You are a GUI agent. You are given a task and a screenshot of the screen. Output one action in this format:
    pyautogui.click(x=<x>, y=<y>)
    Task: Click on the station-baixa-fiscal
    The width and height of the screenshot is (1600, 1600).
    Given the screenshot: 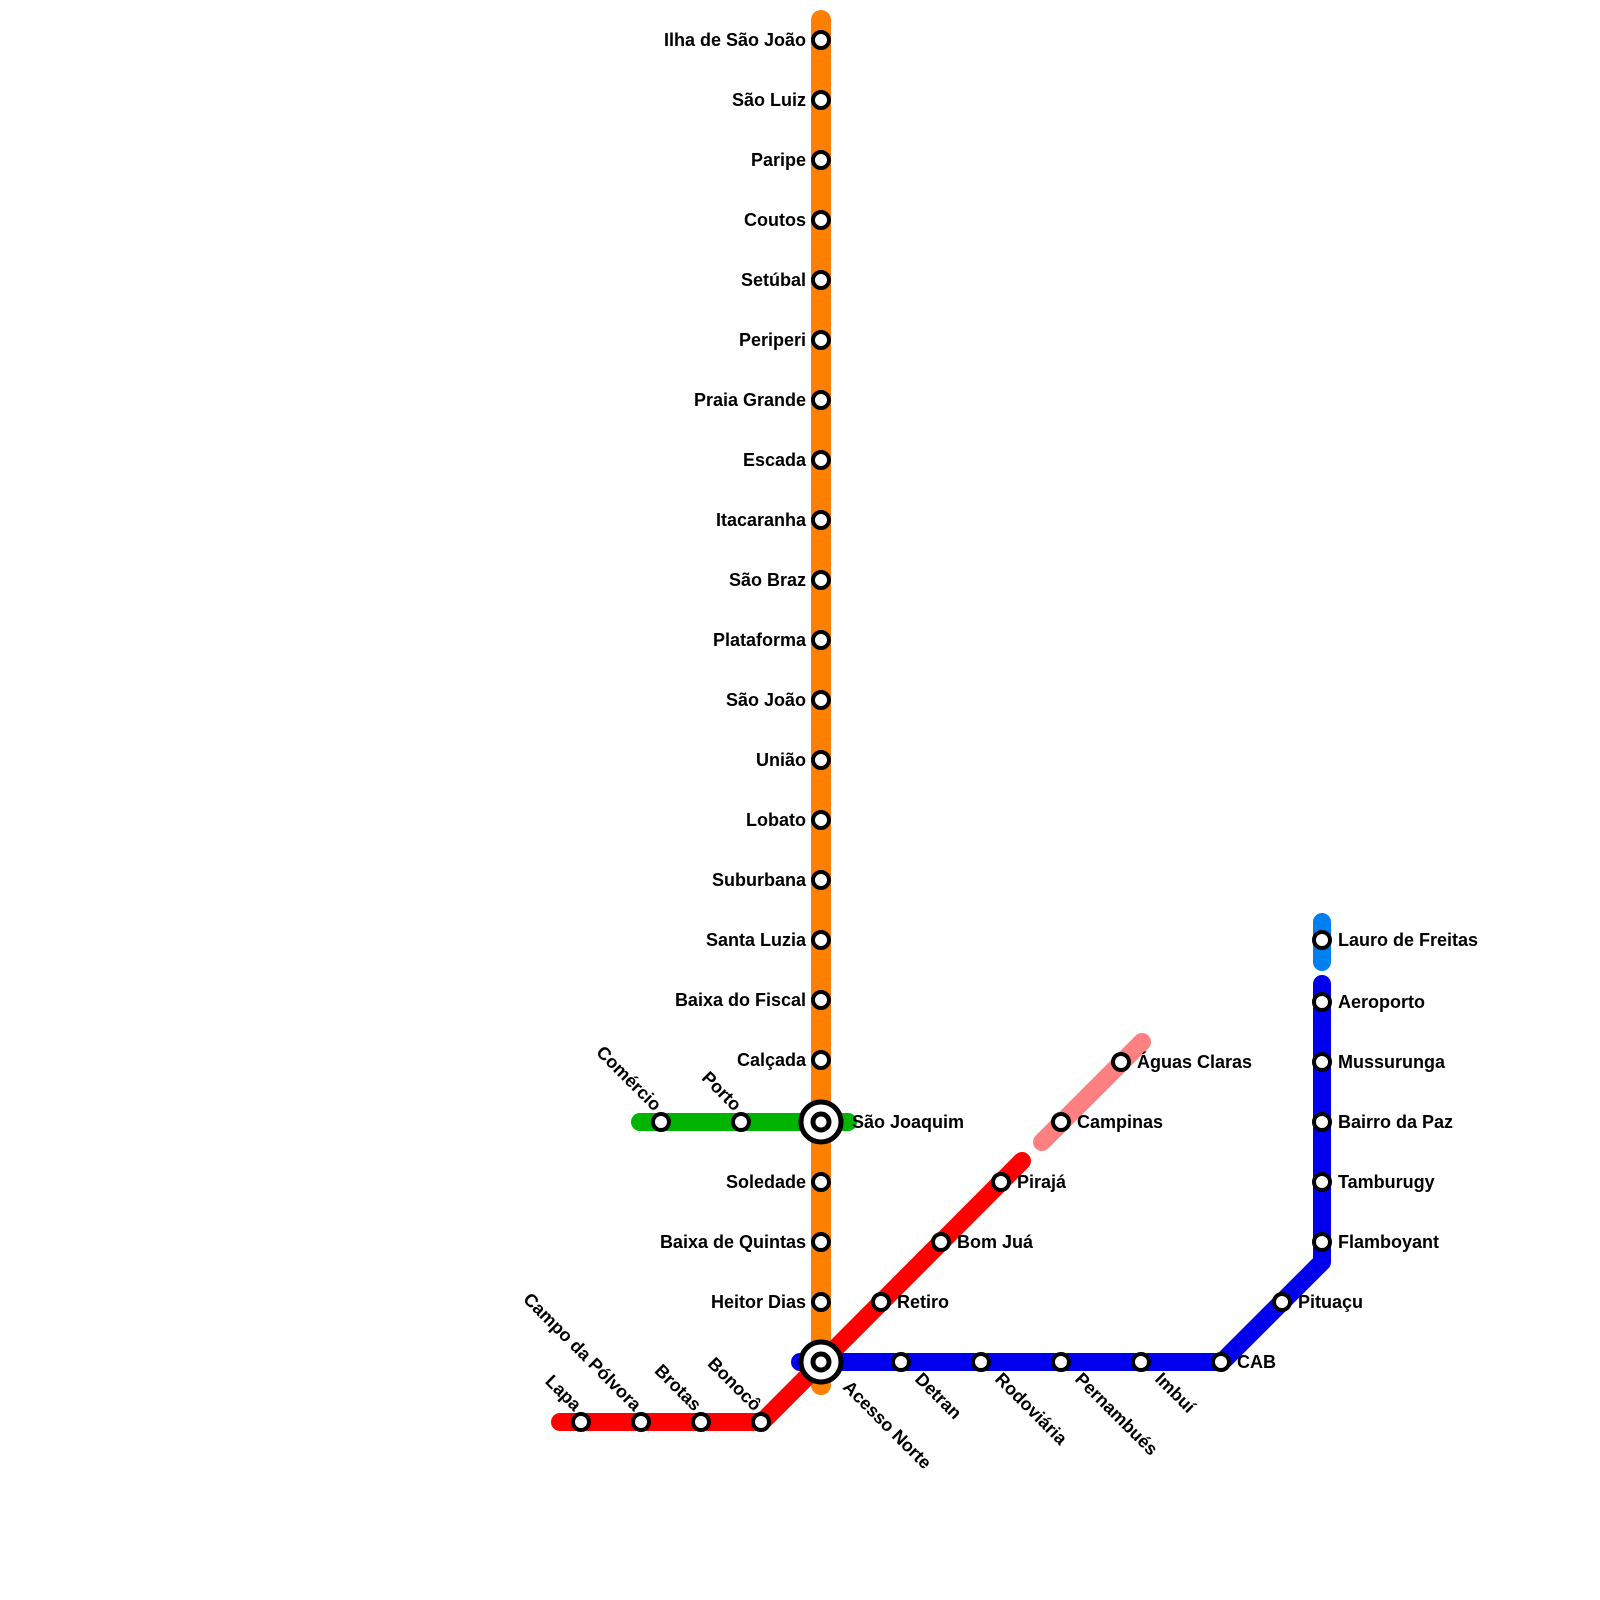 What is the action you would take?
    pyautogui.click(x=821, y=1000)
    